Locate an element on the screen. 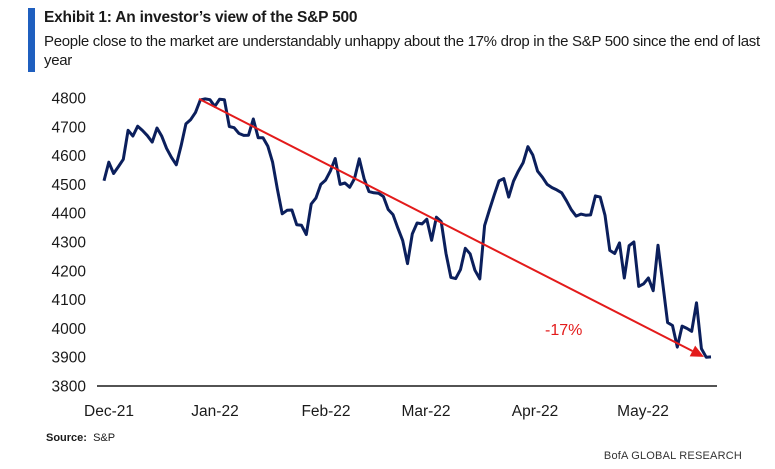 This screenshot has height=469, width=775. y-tick-label: 3900 is located at coordinates (69, 358).